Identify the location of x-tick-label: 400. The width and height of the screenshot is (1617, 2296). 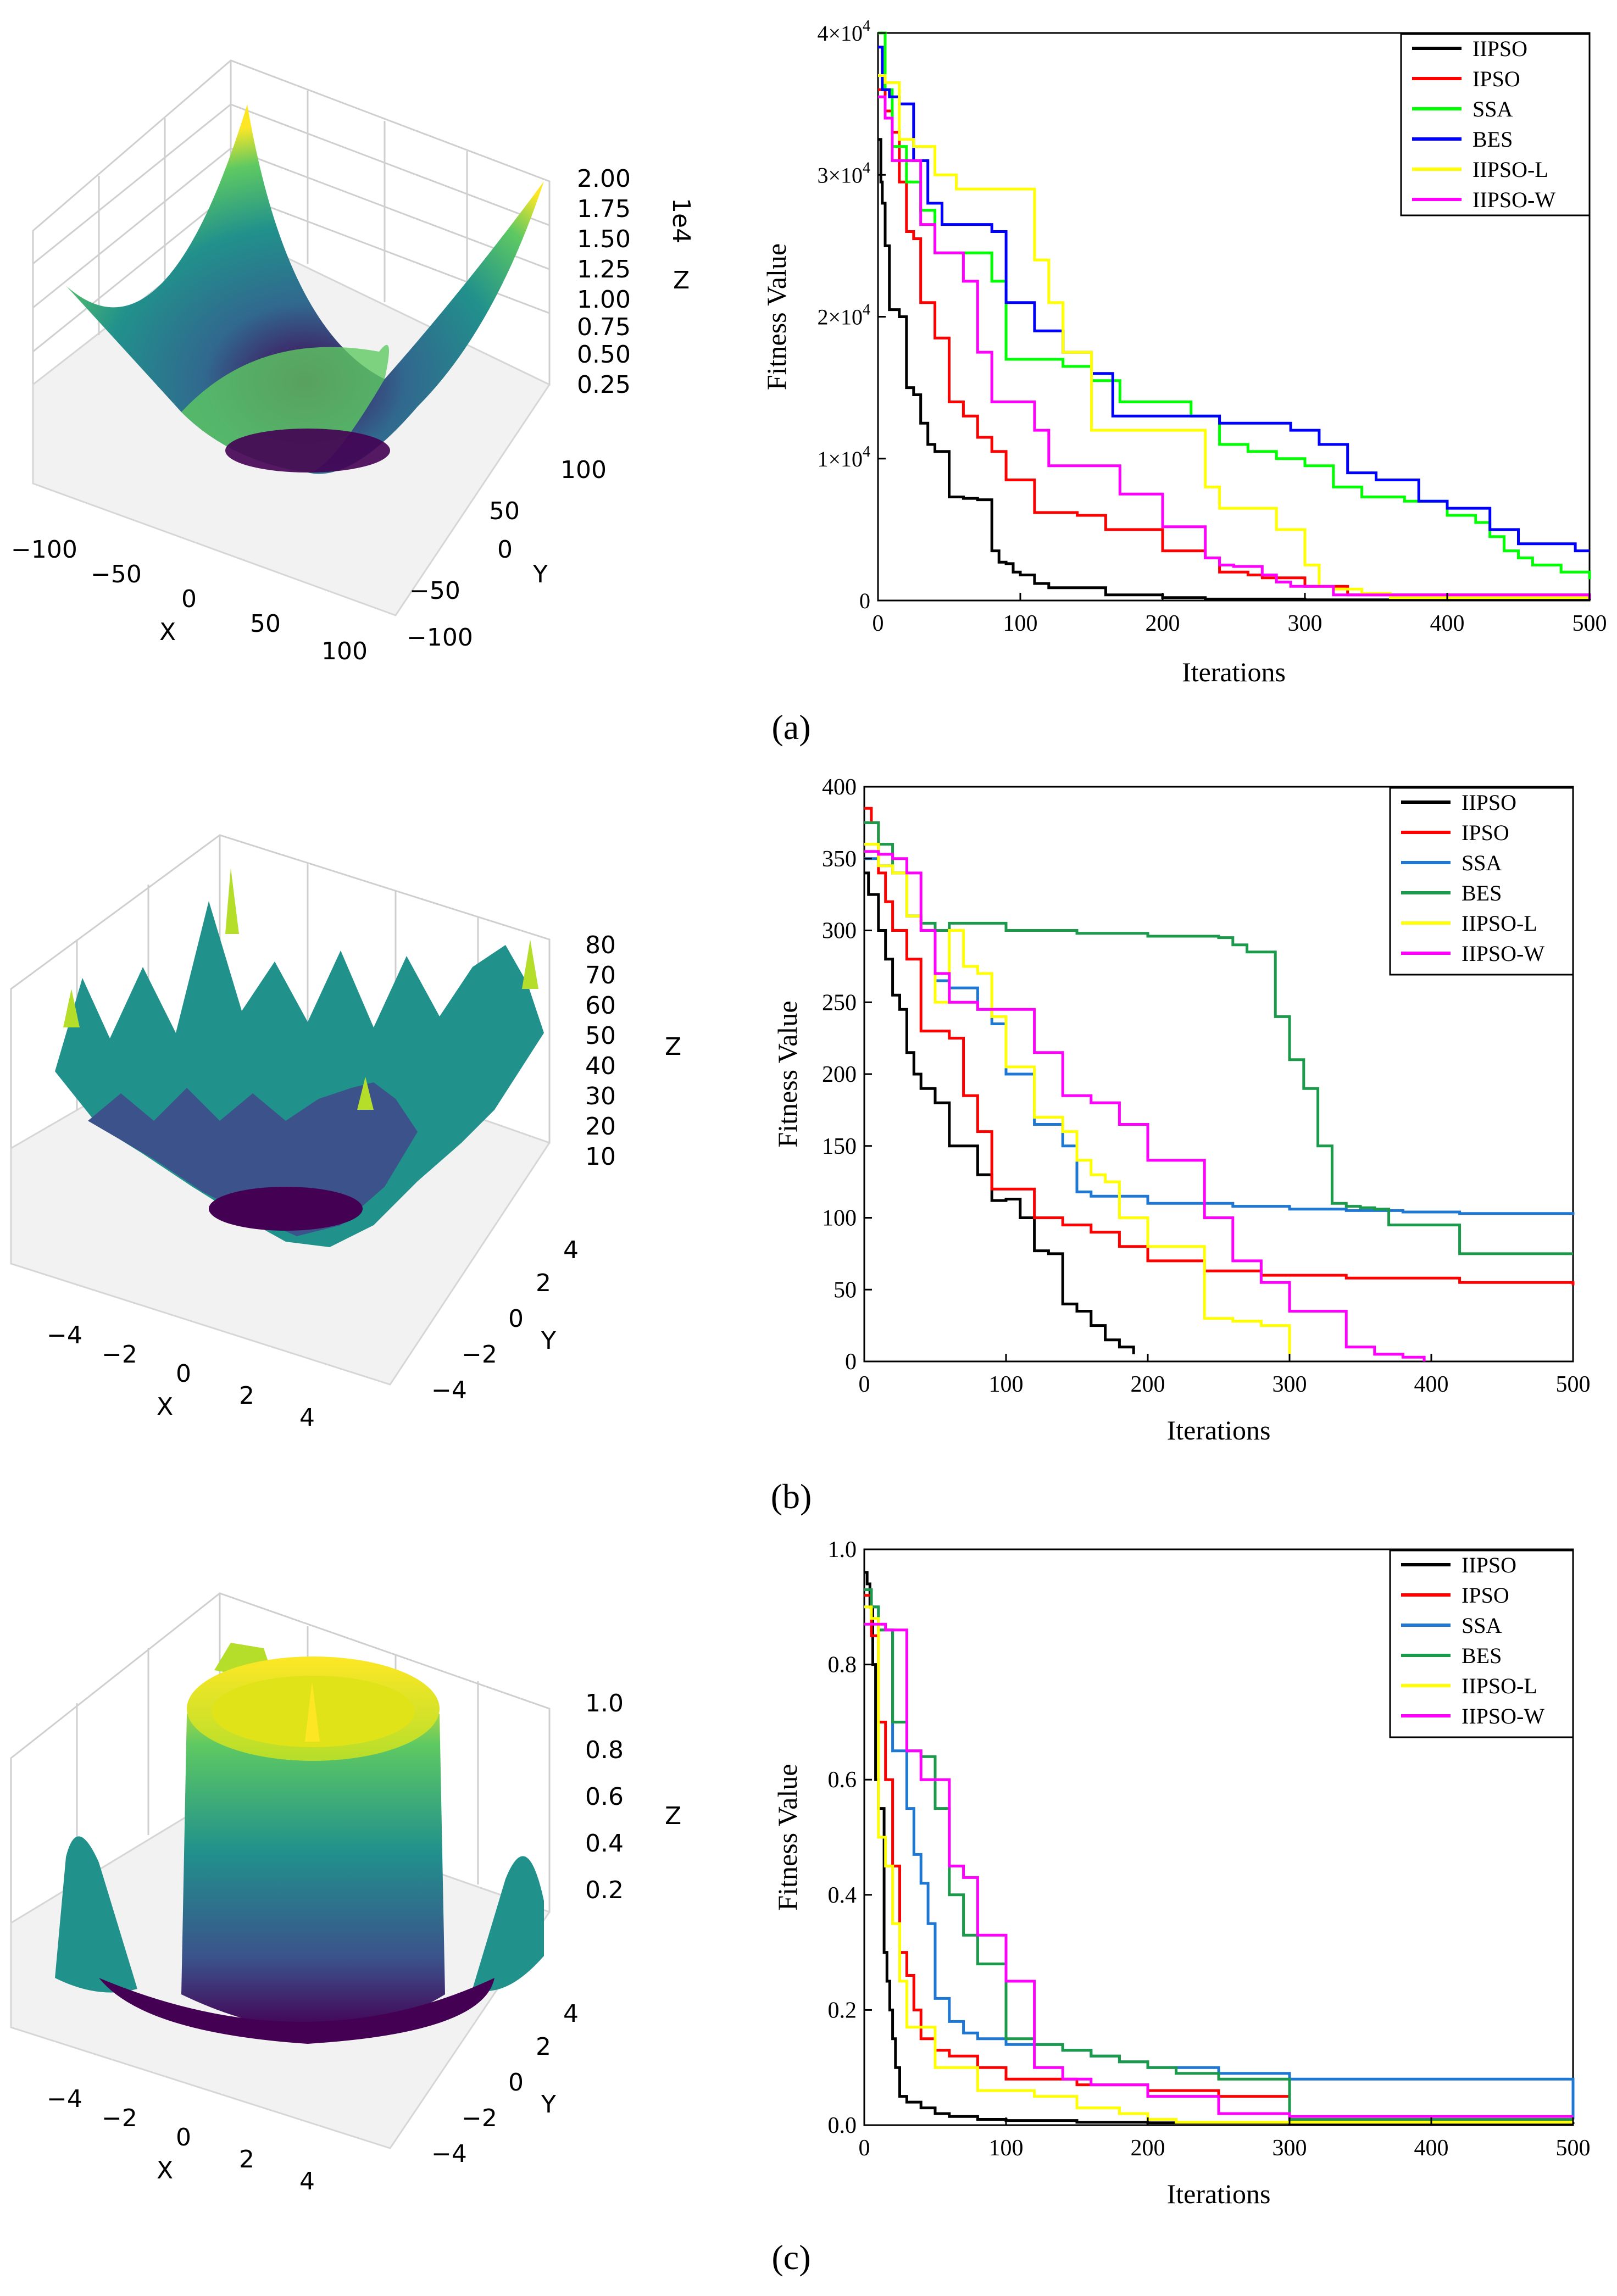
(1447, 623).